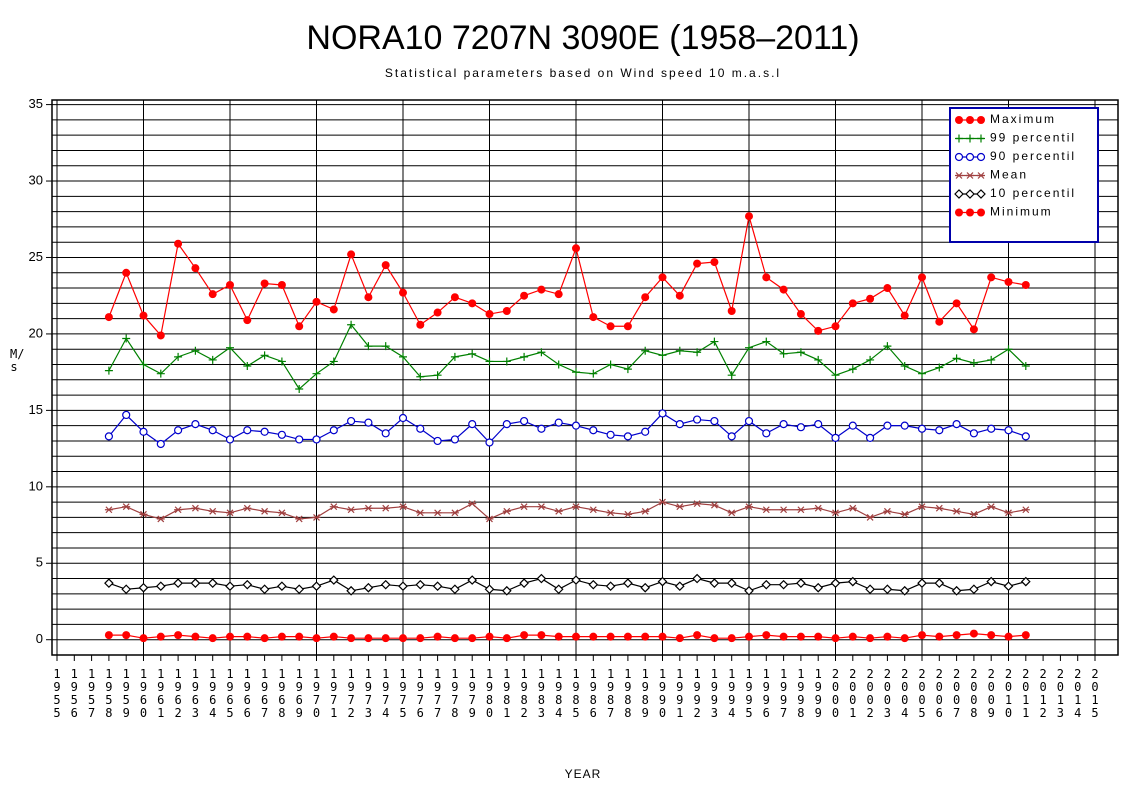  I want to click on y-tick-label: 20, so click(36, 332).